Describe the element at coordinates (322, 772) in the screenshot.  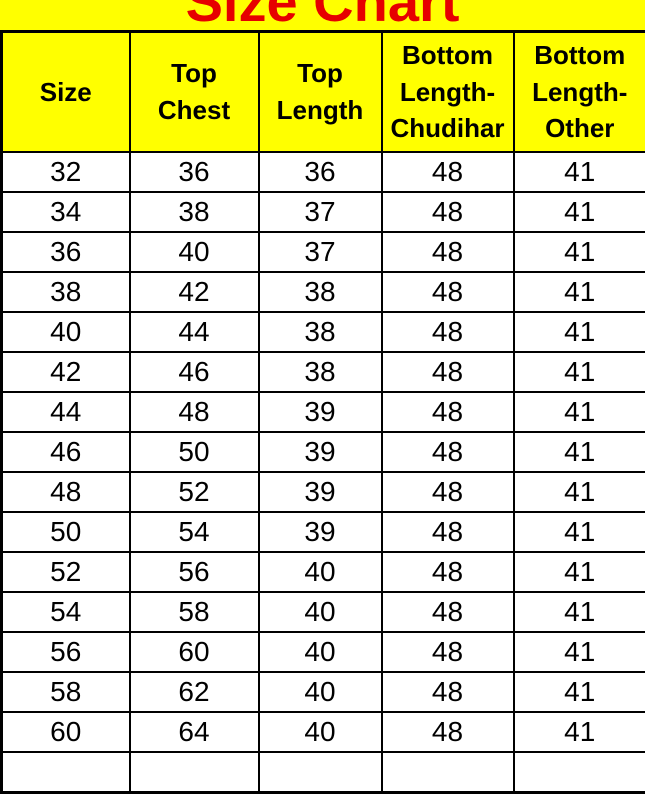
I see `table-row` at that location.